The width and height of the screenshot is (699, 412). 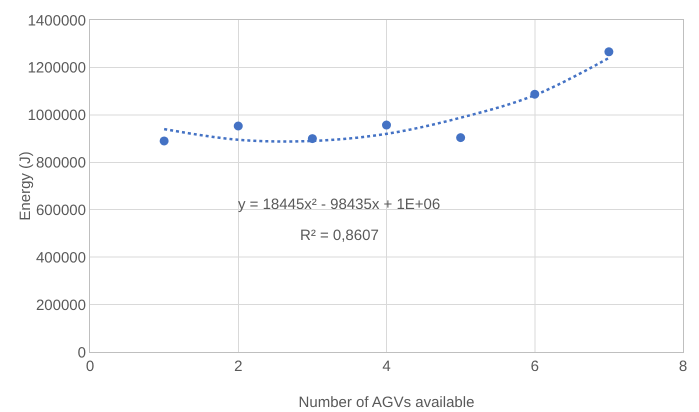 I want to click on y-tick-label: 0, so click(x=82, y=353).